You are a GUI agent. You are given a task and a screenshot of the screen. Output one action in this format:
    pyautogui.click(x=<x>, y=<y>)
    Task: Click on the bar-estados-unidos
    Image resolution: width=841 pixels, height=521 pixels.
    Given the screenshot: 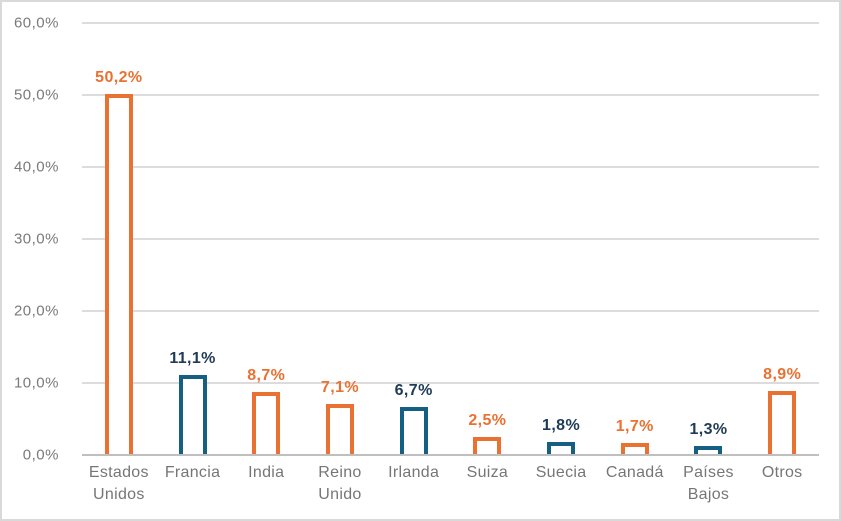 What is the action you would take?
    pyautogui.click(x=118, y=274)
    